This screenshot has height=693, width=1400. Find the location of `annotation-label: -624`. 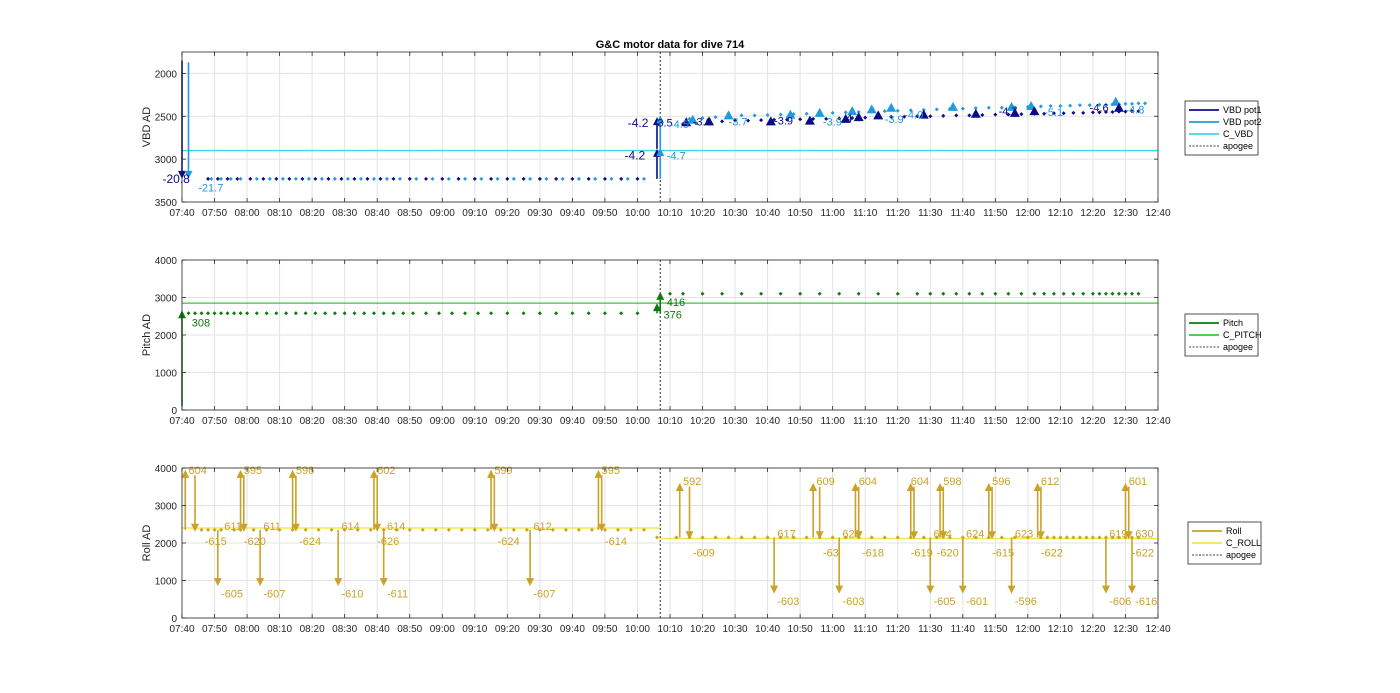

annotation-label: -624 is located at coordinates (310, 542).